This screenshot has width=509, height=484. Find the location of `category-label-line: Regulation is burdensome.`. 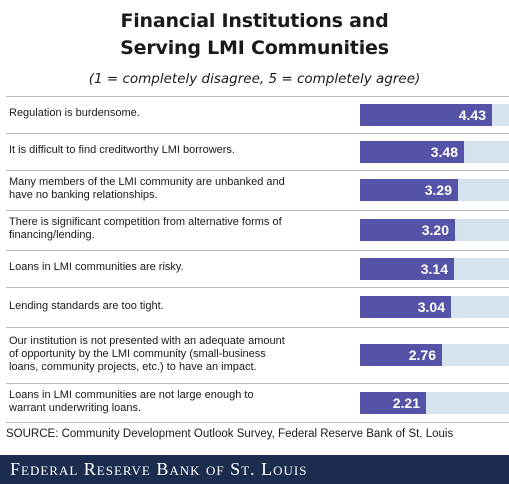

category-label-line: Regulation is burdensome. is located at coordinates (74, 113).